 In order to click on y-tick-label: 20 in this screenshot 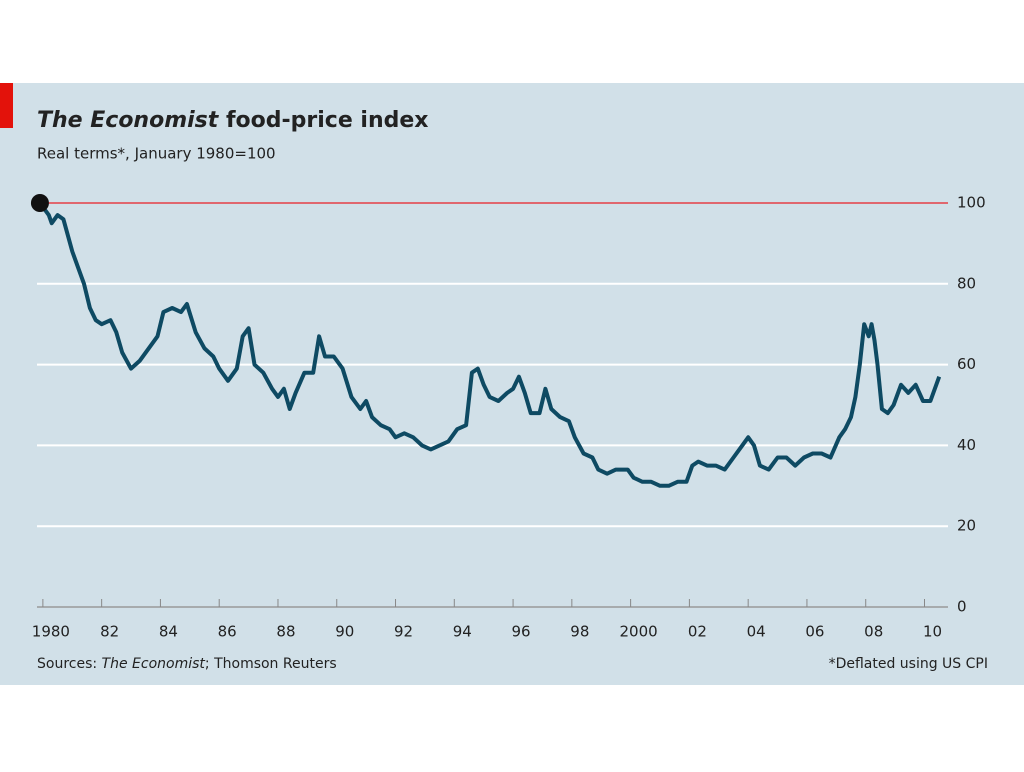, I will do `click(966, 526)`.